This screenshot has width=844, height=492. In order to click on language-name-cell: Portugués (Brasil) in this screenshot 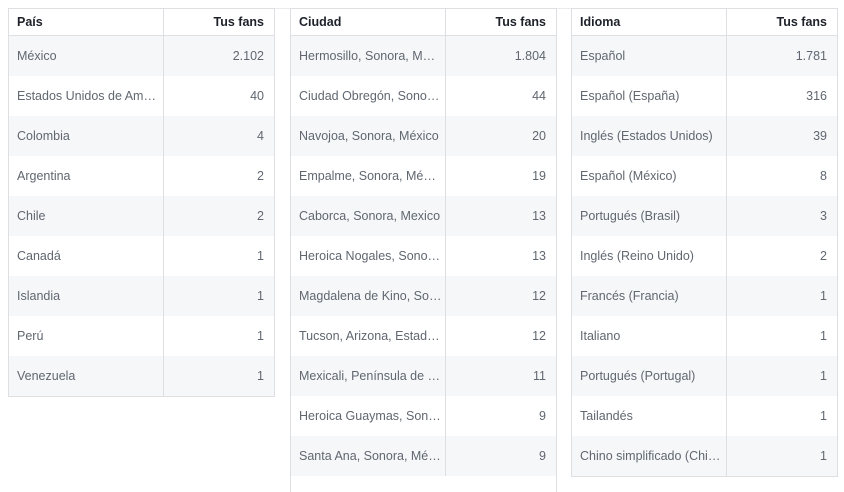, I will do `click(649, 216)`.